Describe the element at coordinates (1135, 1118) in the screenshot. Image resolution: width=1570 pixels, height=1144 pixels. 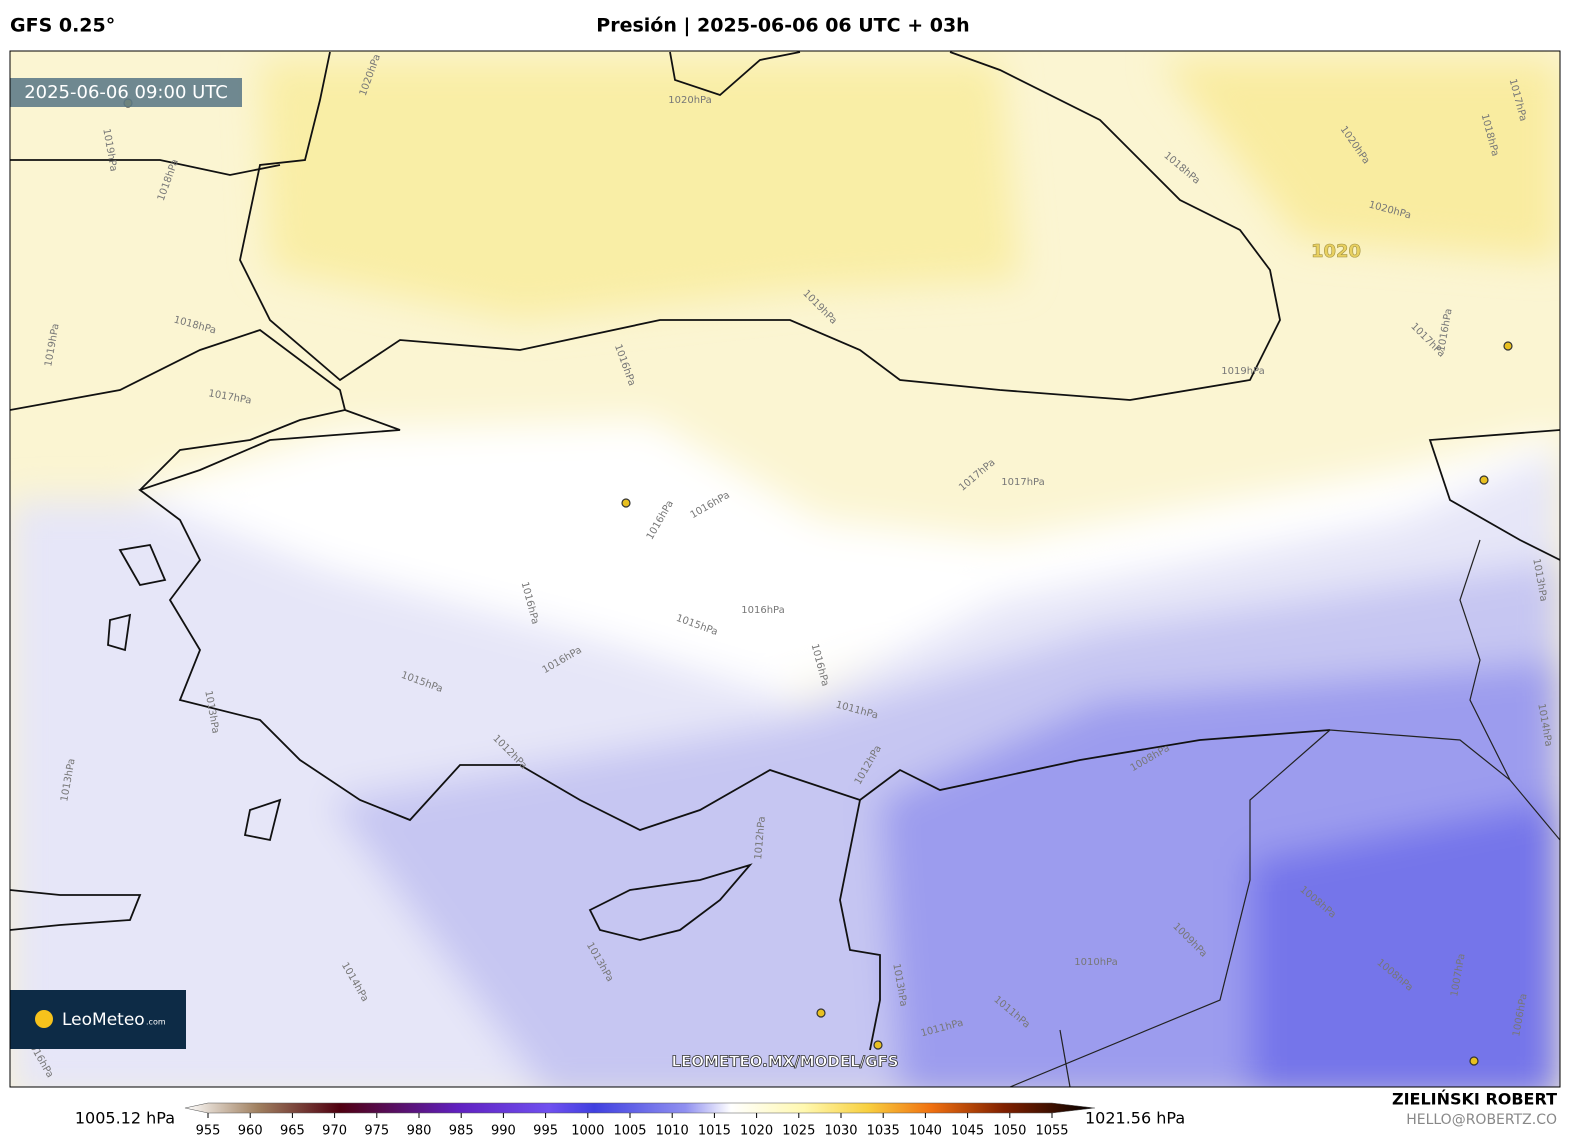
I see `colorbar-max: 1021.56 hPa` at that location.